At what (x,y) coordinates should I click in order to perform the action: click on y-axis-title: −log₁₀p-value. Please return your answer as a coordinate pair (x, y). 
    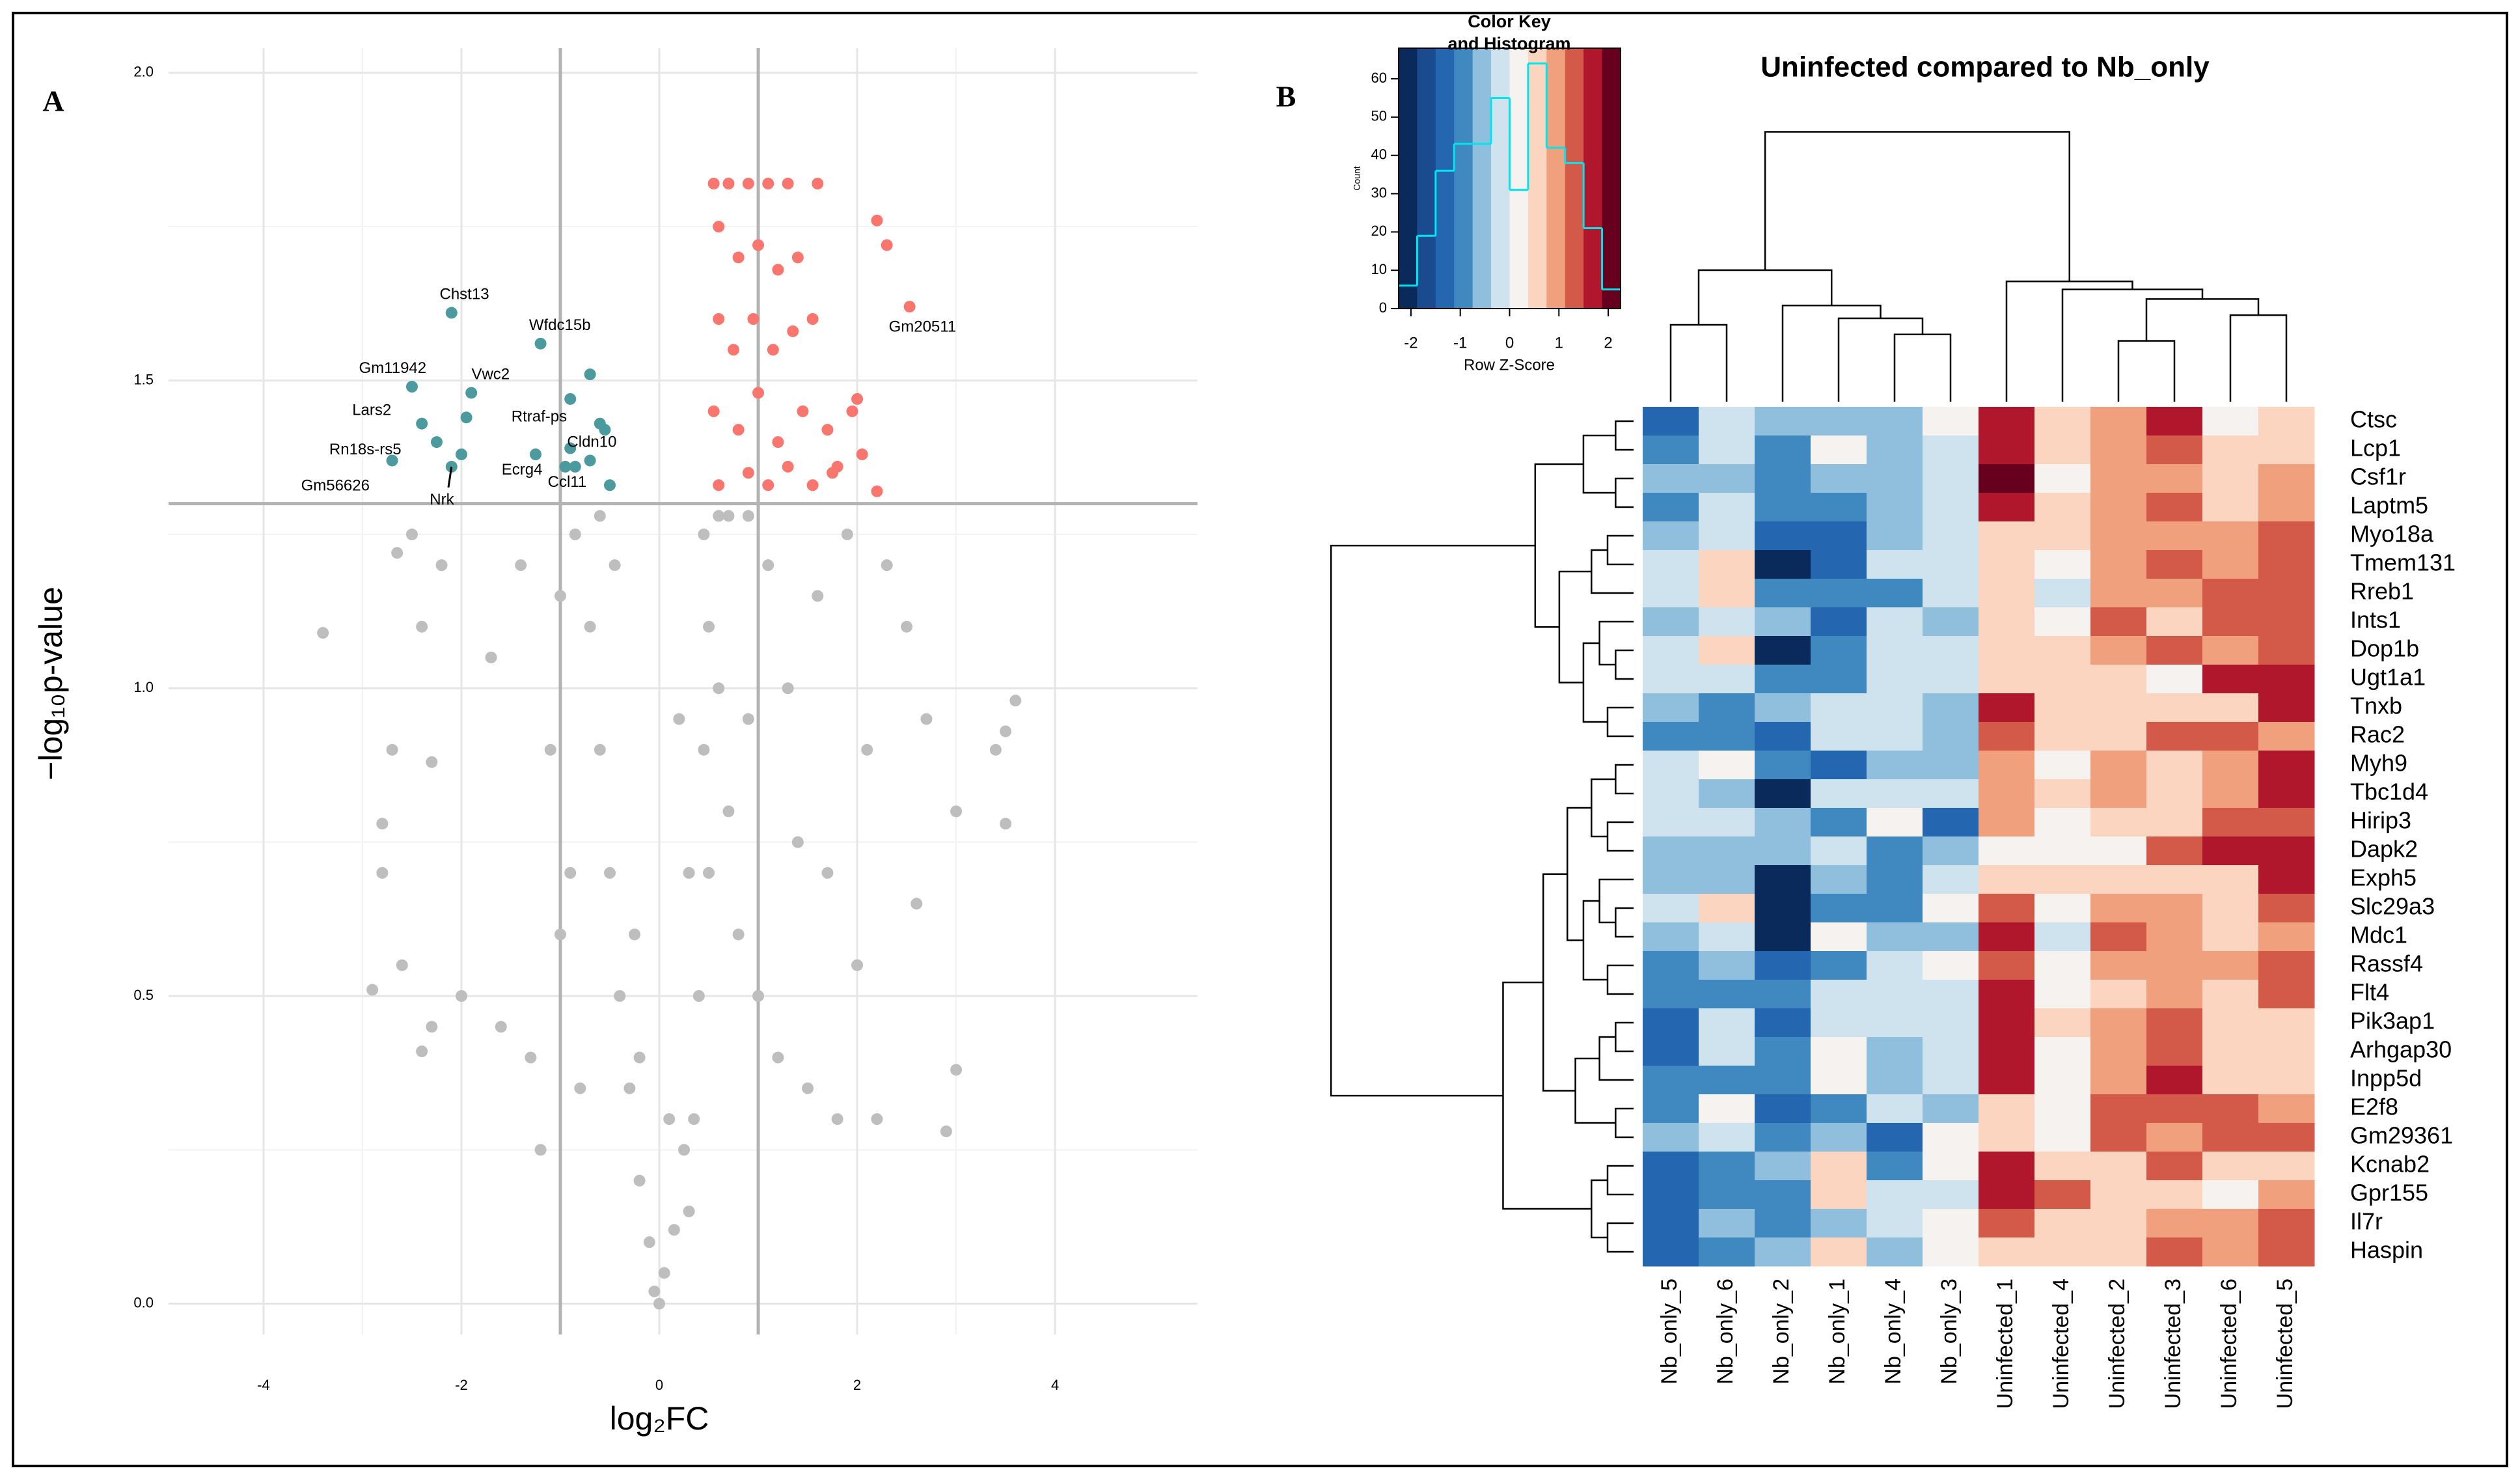
    Looking at the image, I should click on (51, 684).